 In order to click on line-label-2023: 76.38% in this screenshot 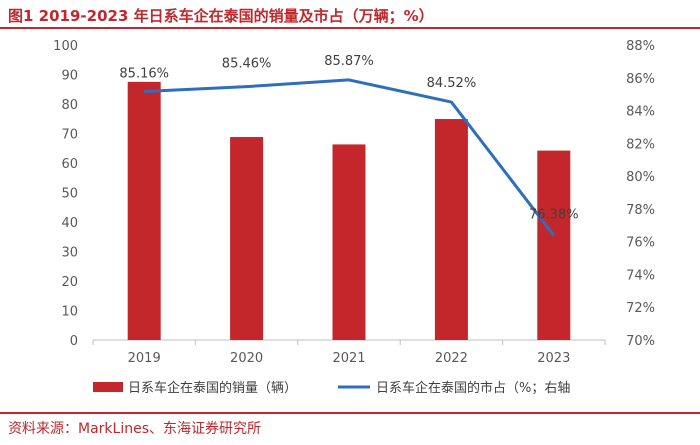, I will do `click(554, 214)`.